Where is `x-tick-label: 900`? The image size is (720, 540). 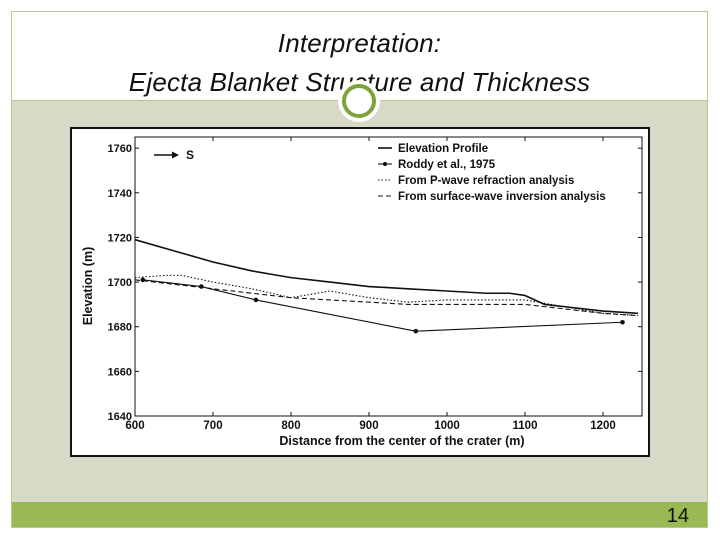
x-tick-label: 900 is located at coordinates (368, 426).